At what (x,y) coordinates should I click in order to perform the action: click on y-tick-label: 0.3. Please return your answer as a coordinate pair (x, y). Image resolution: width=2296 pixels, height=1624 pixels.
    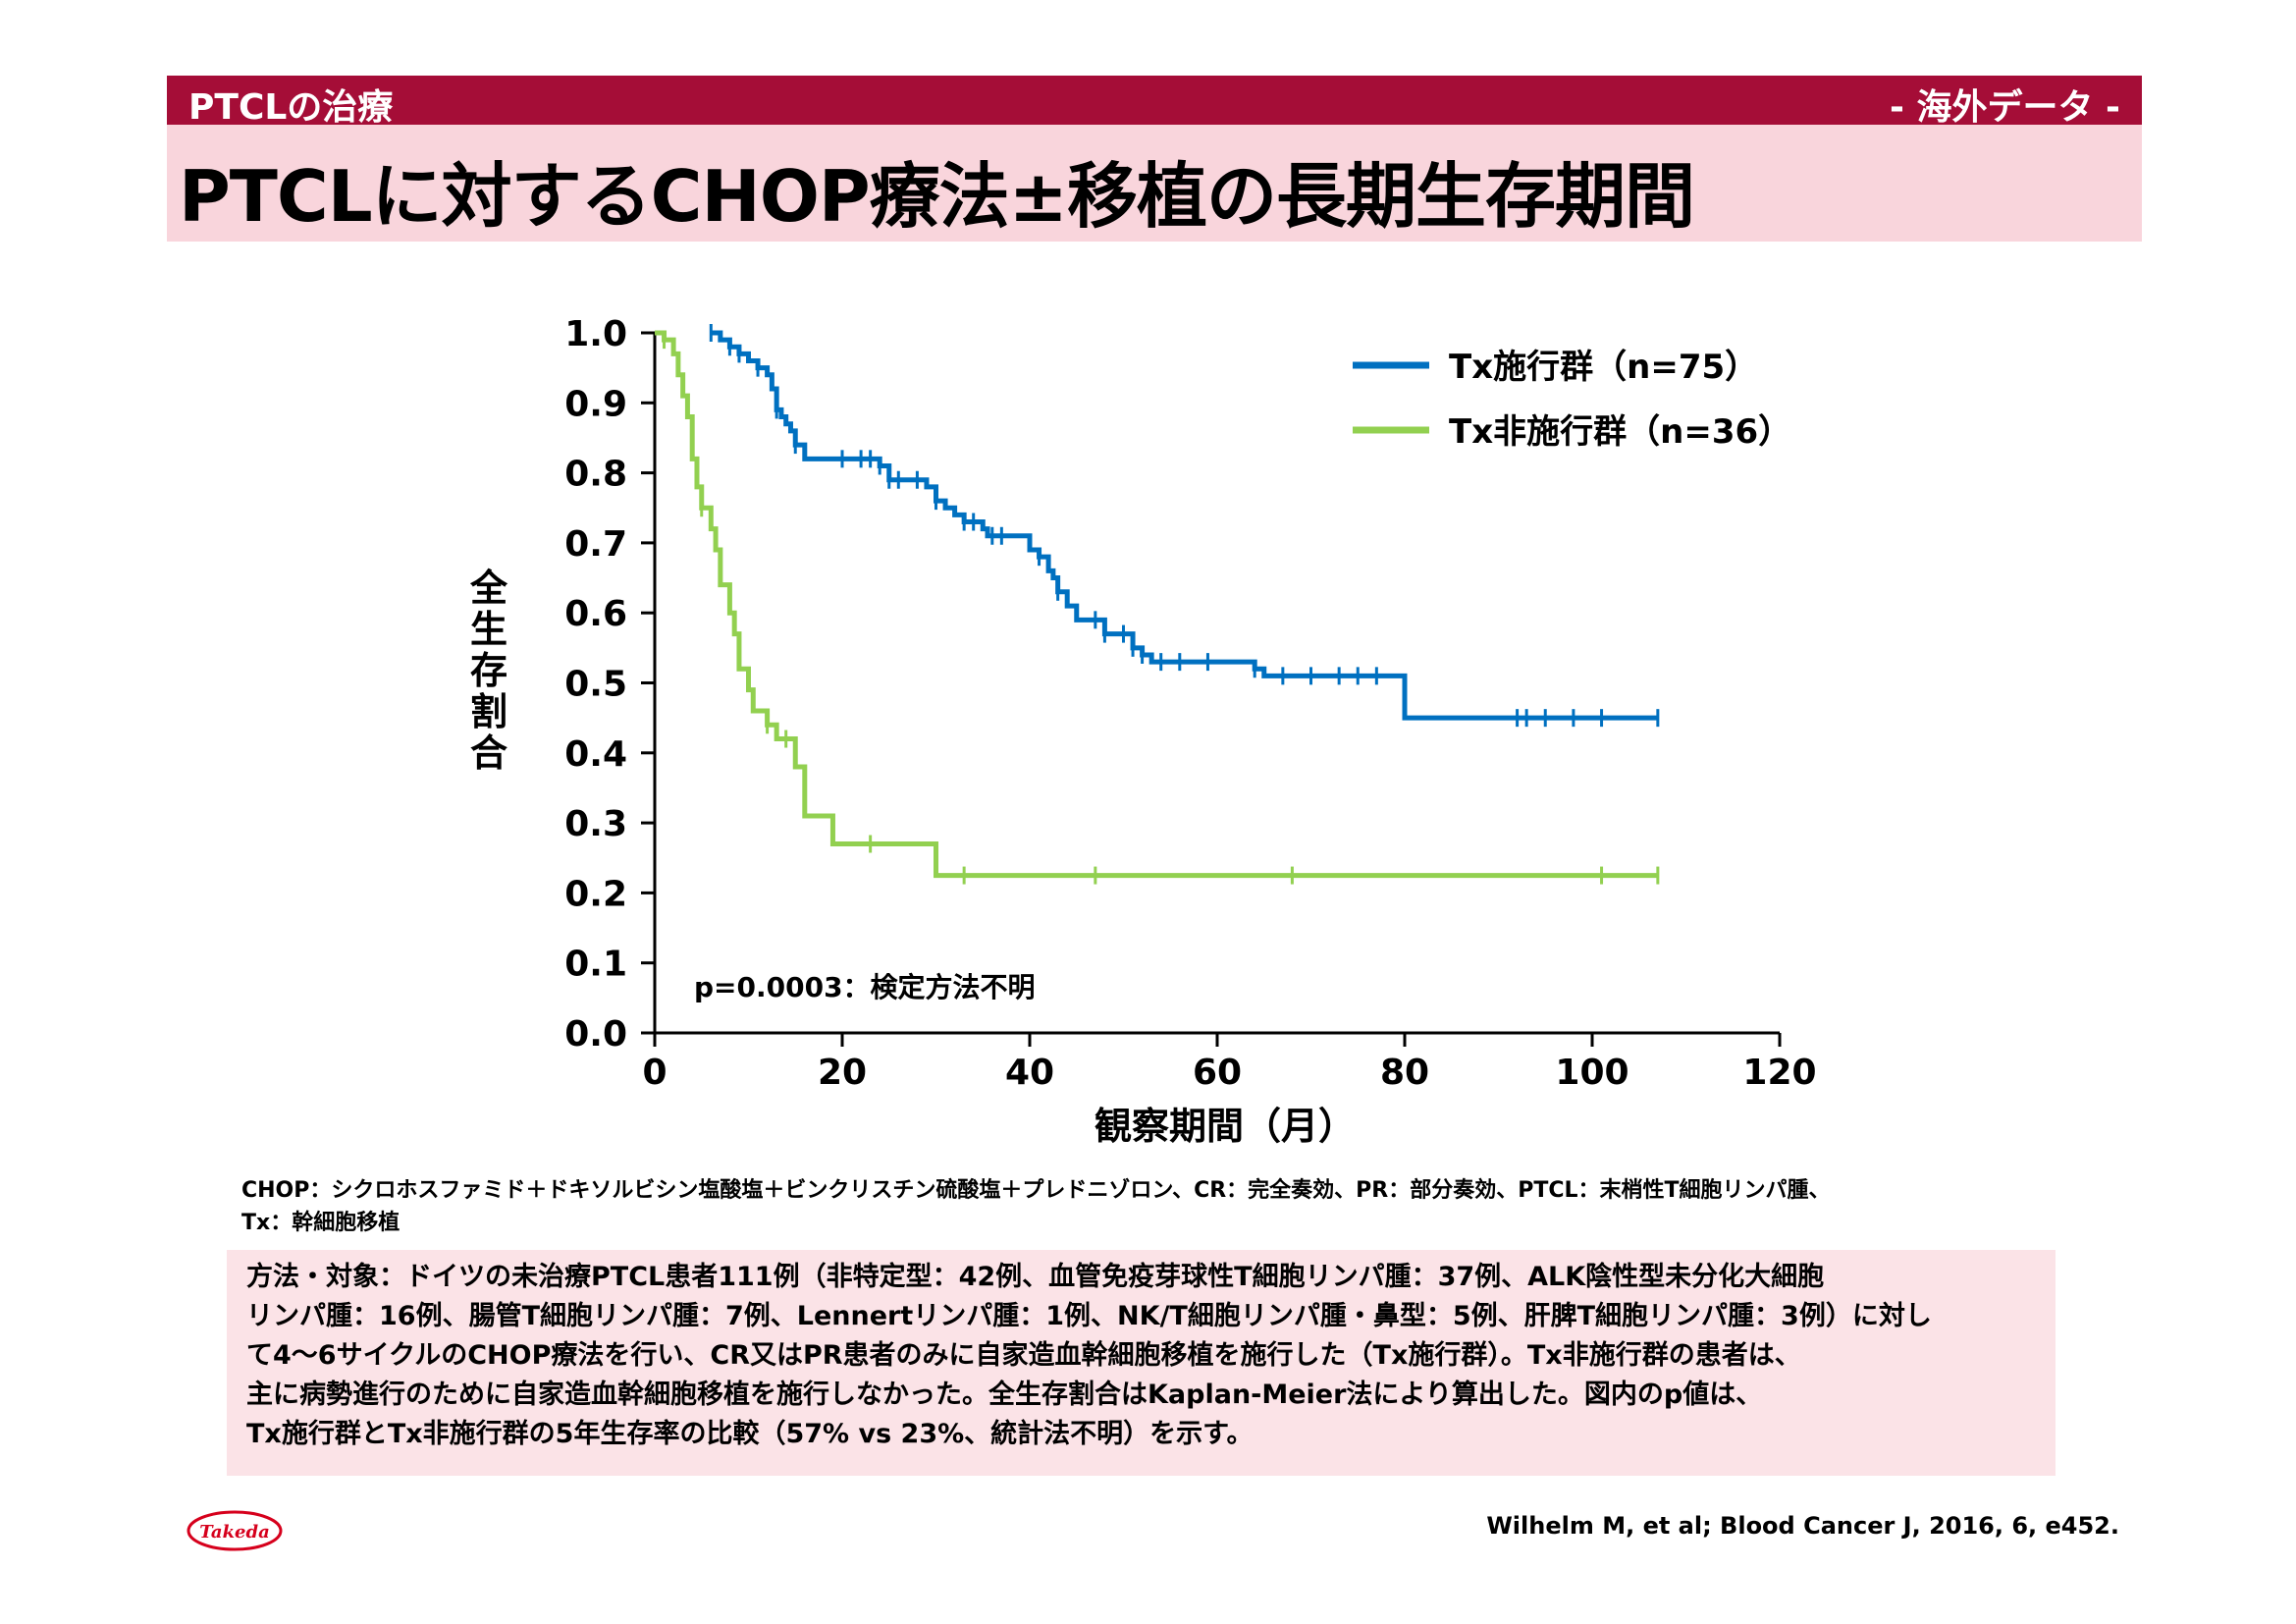
    Looking at the image, I should click on (596, 824).